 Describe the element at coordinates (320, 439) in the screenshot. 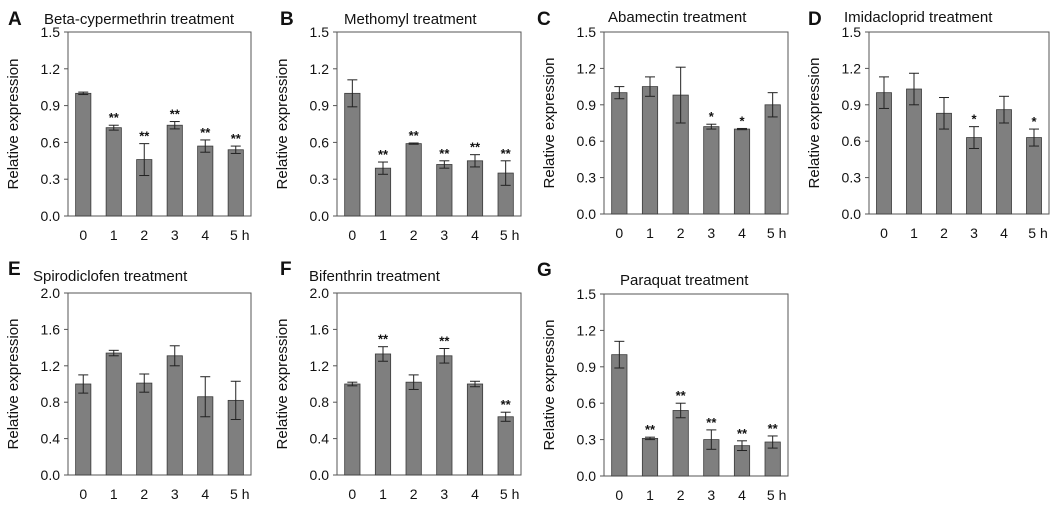

I see `y-tick-label: 0.4` at that location.